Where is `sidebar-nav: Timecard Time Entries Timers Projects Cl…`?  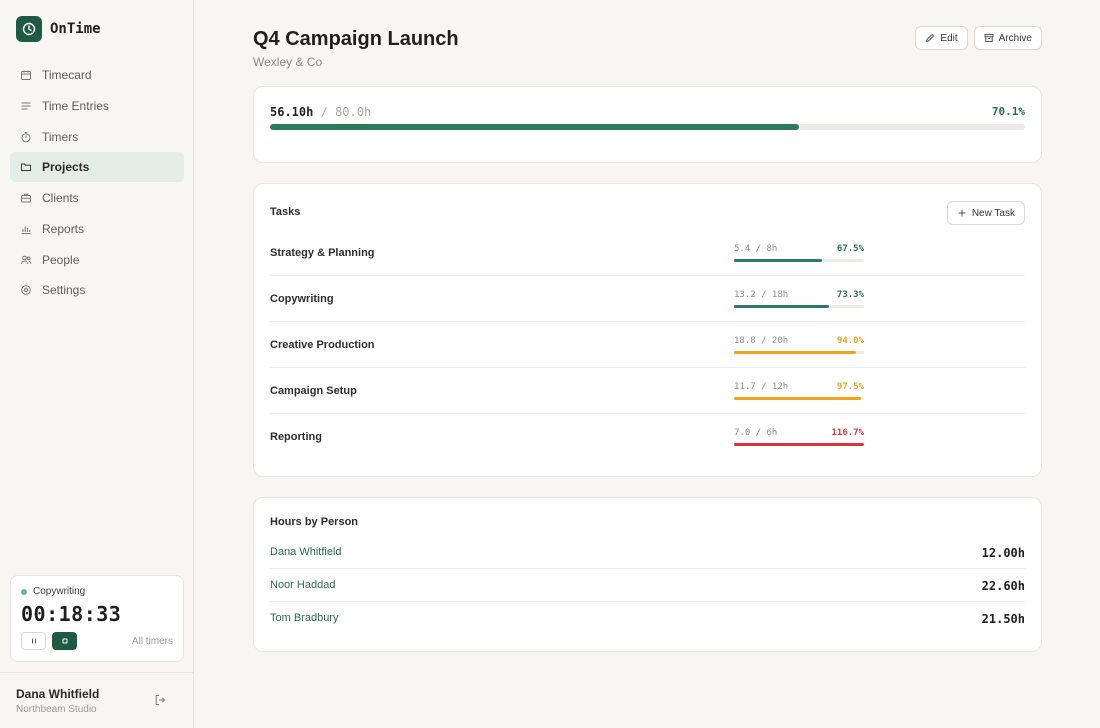
sidebar-nav: Timecard Time Entries Timers Projects Cl… is located at coordinates (97, 183).